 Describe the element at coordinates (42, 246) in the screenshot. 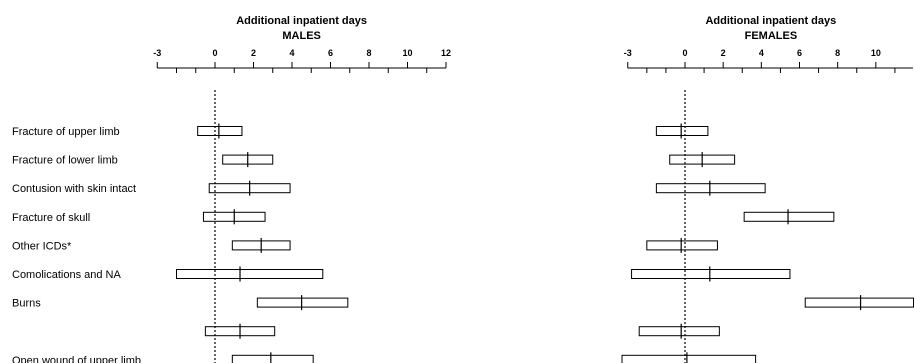

I see `category-label: Other ICDs*` at that location.